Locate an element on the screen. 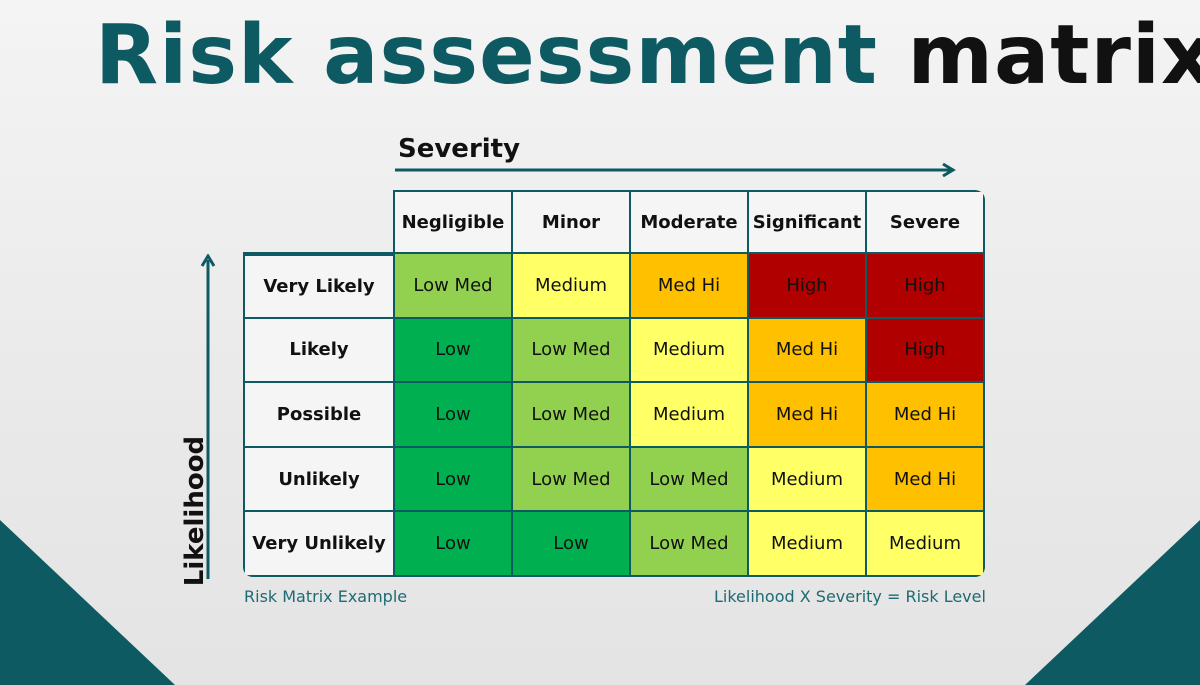  corner-decoration-left is located at coordinates (87, 602).